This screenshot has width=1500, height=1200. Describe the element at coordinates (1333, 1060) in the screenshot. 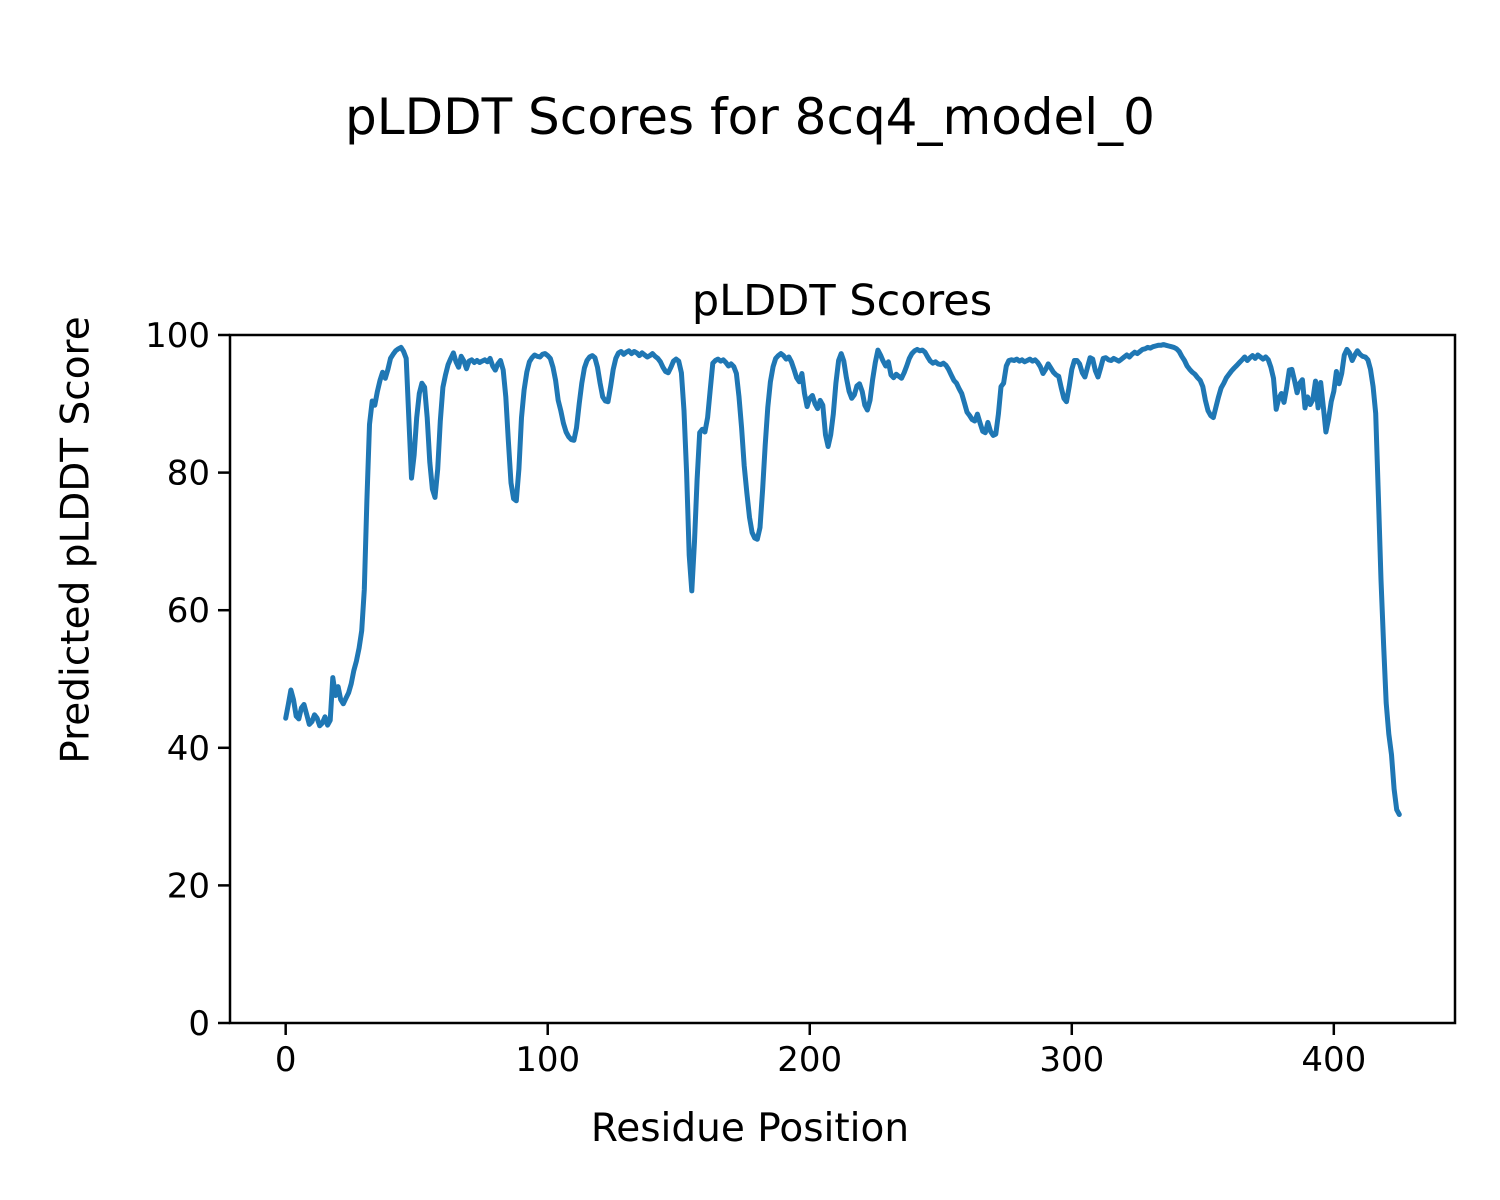

I see `x-tick-label: 400` at that location.